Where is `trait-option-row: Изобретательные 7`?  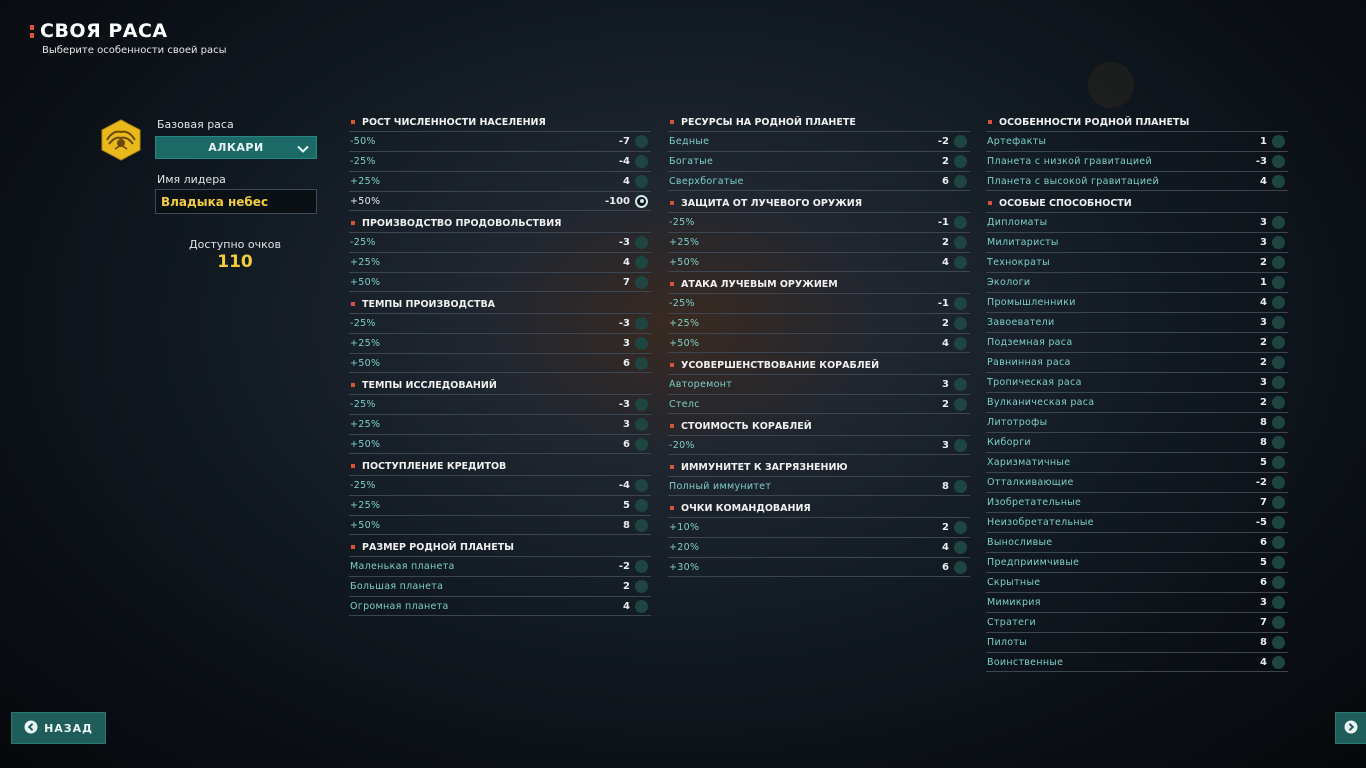 trait-option-row: Изобретательные 7 is located at coordinates (1137, 502).